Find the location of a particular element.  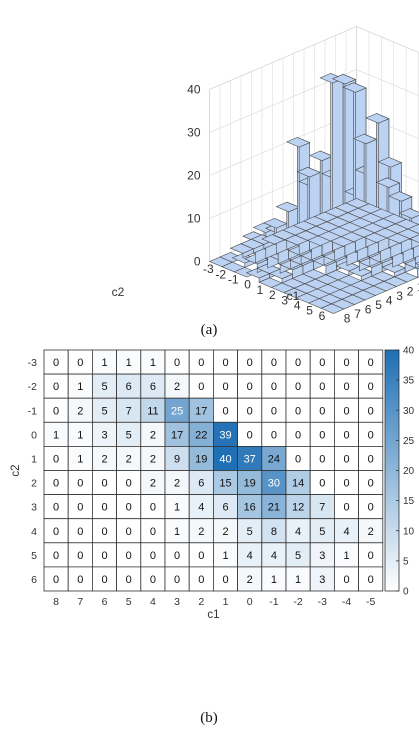

y-tick-label: 5 is located at coordinates (34, 556).